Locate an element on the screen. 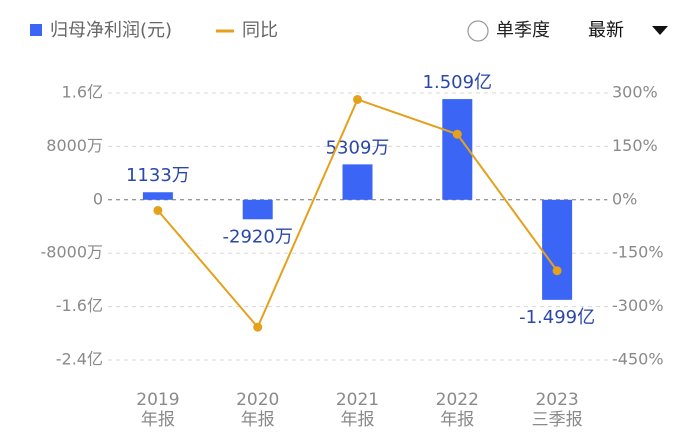 The width and height of the screenshot is (700, 445). radio-label: 单季度 is located at coordinates (523, 30).